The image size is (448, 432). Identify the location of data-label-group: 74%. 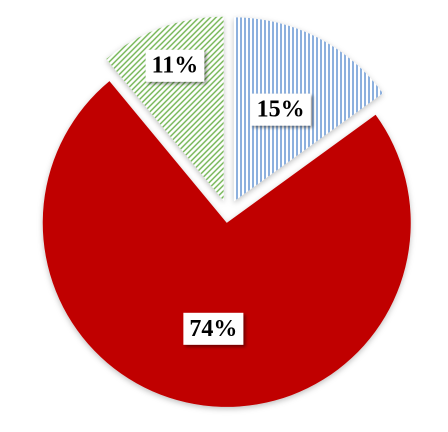
(213, 328).